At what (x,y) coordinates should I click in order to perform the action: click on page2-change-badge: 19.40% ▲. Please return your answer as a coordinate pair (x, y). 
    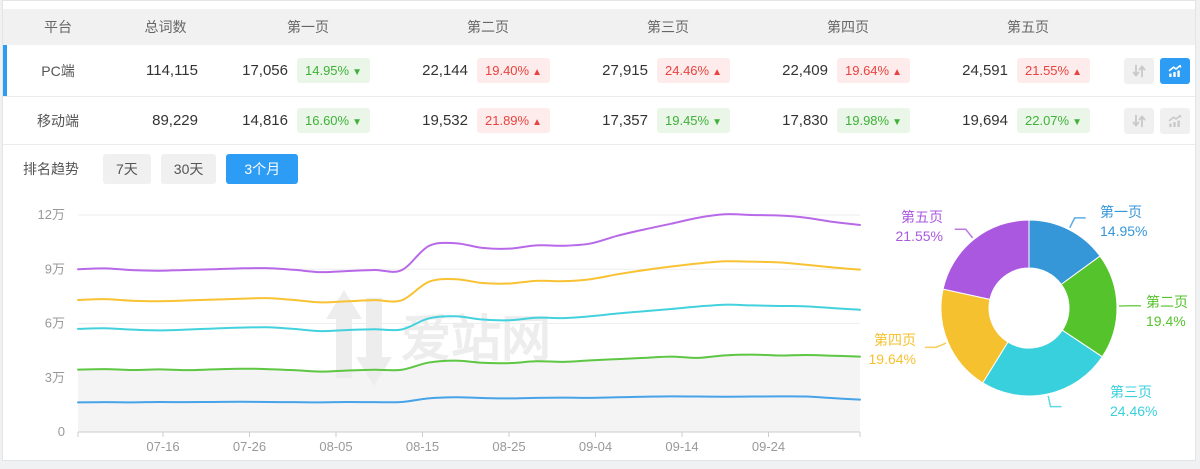
    Looking at the image, I should click on (513, 70).